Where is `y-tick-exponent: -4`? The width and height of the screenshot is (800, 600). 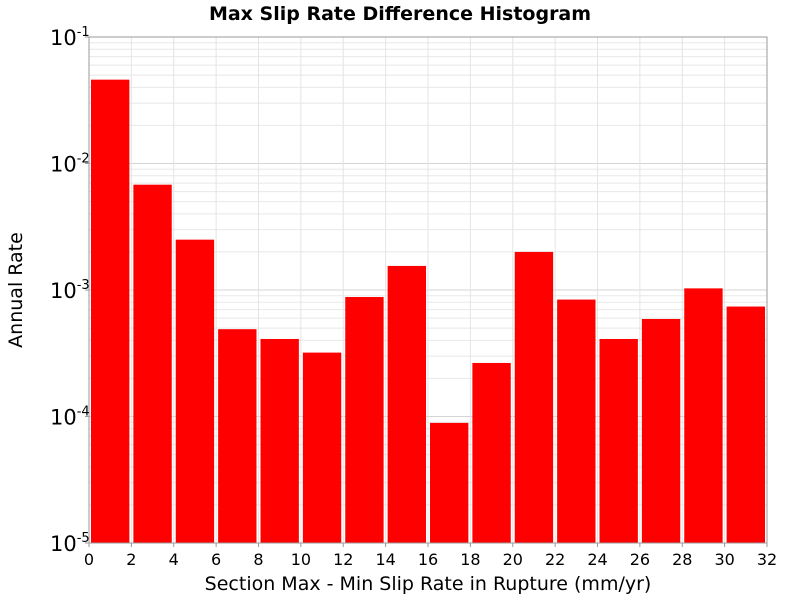
y-tick-exponent: -4 is located at coordinates (83, 412).